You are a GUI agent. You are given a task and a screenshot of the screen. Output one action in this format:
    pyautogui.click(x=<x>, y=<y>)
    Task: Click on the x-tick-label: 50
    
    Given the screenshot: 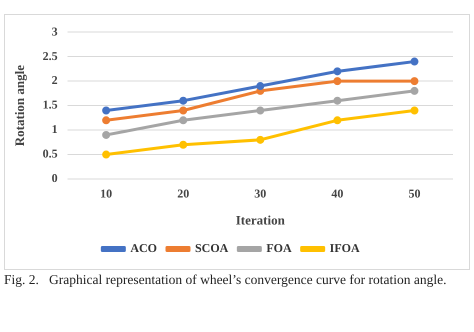 What is the action you would take?
    pyautogui.click(x=414, y=193)
    